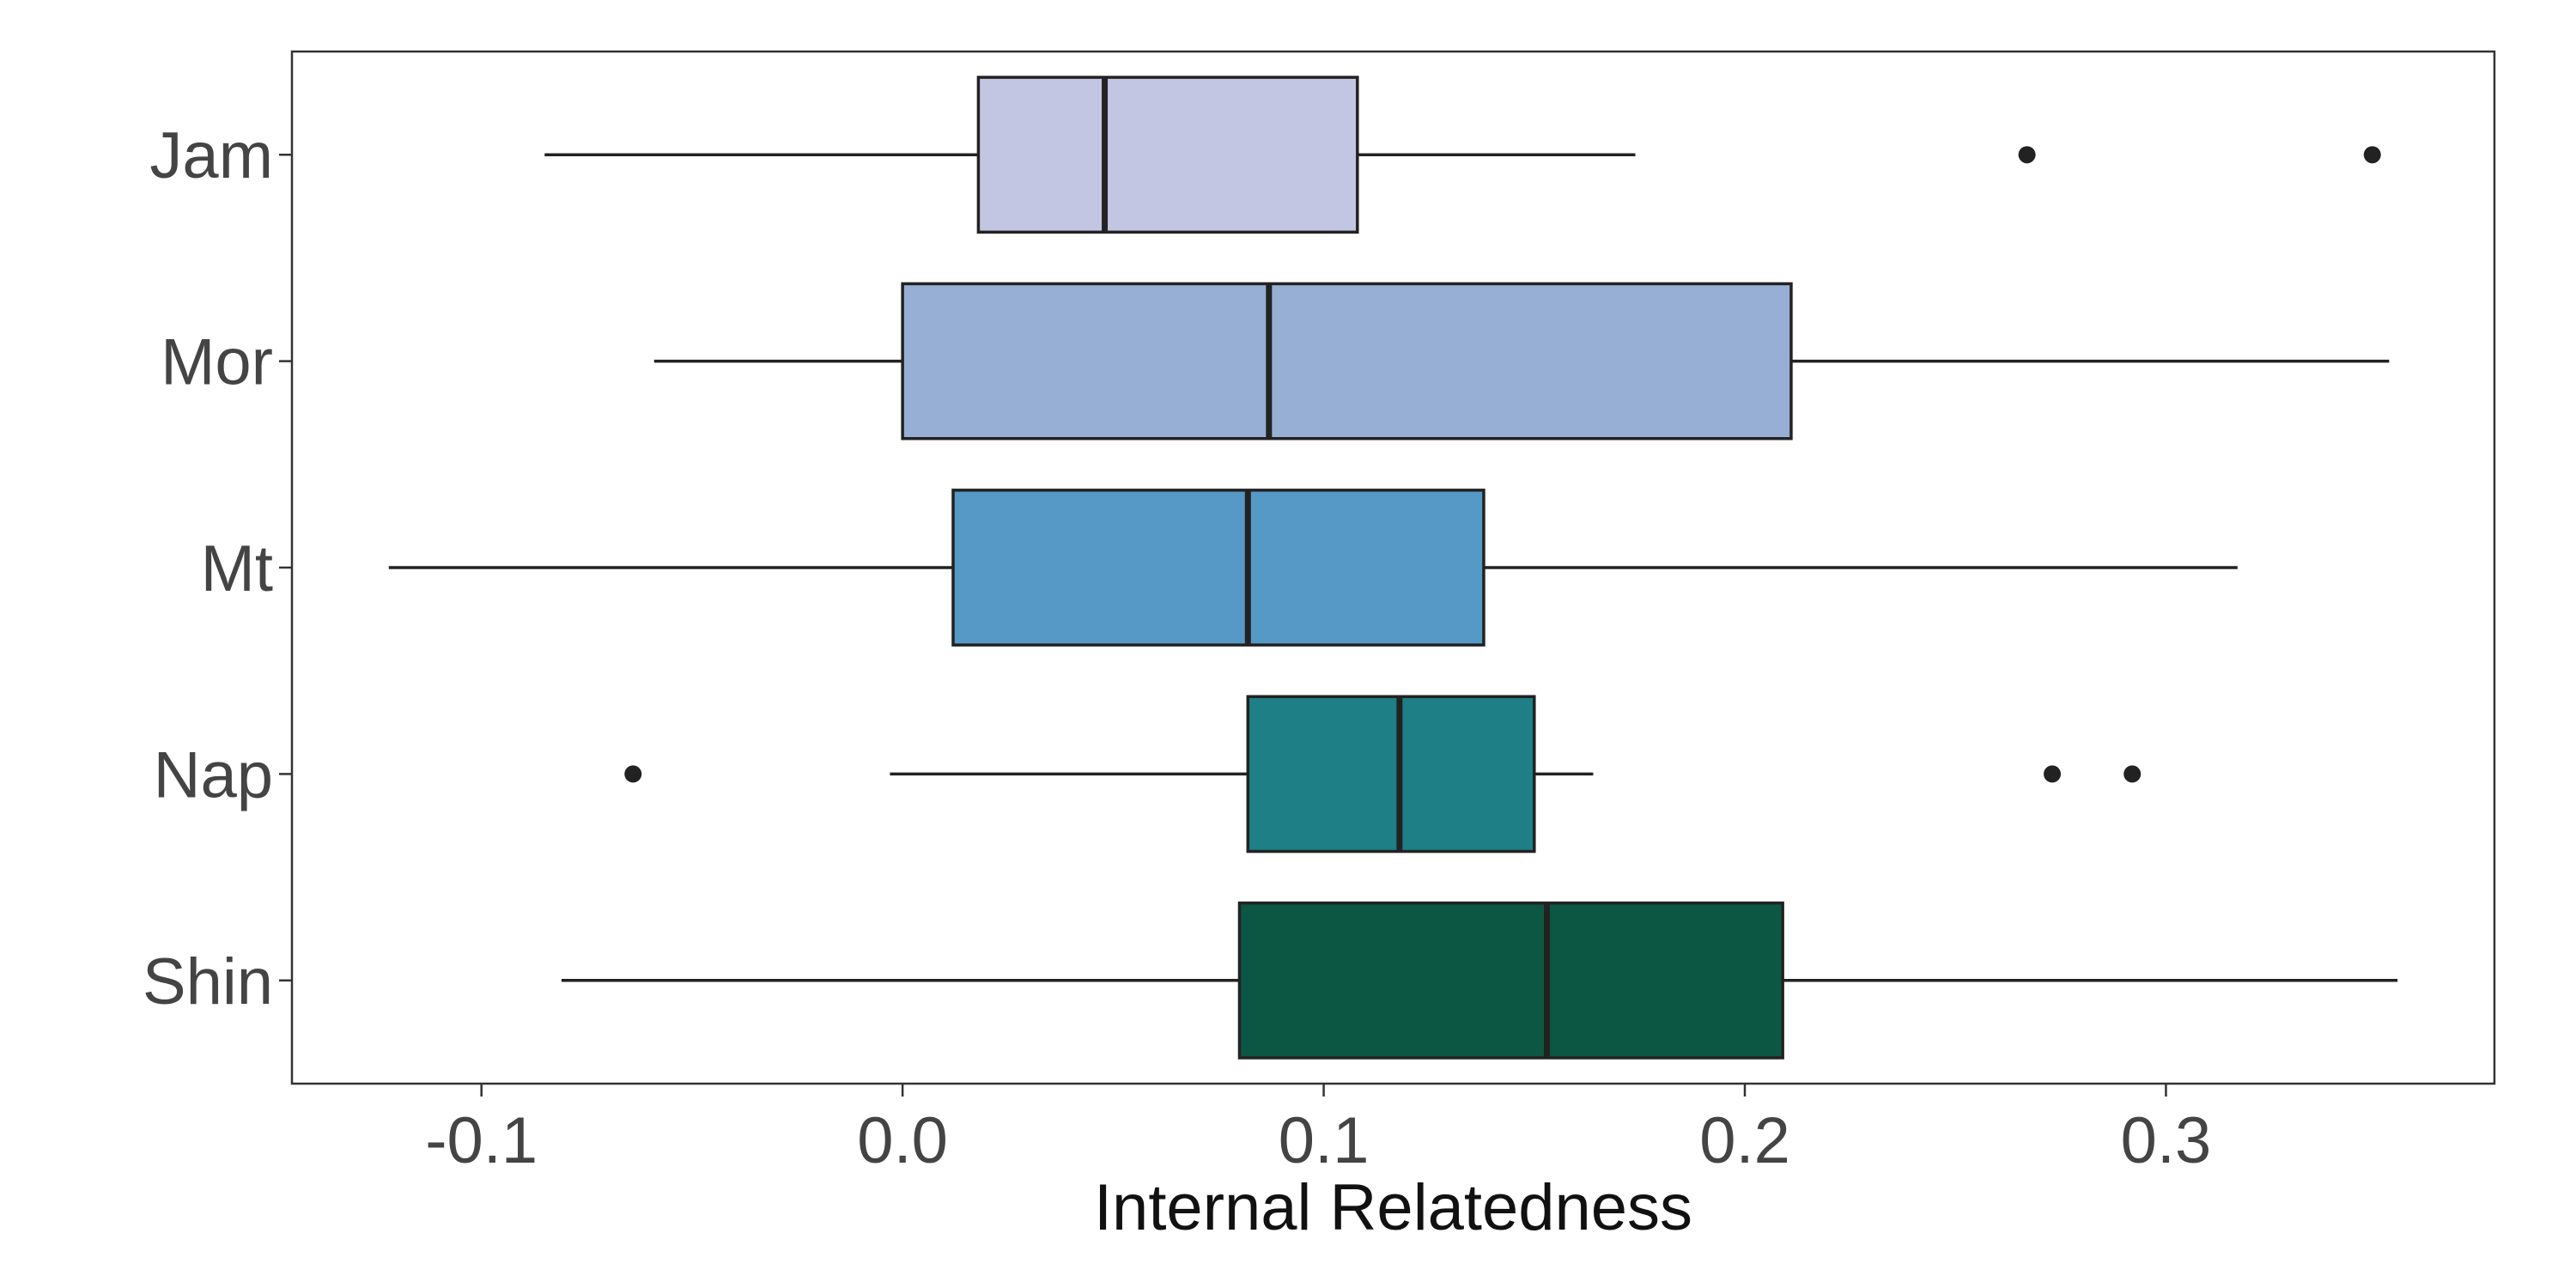 This screenshot has width=2576, height=1288. I want to click on box-group-mt, so click(1313, 568).